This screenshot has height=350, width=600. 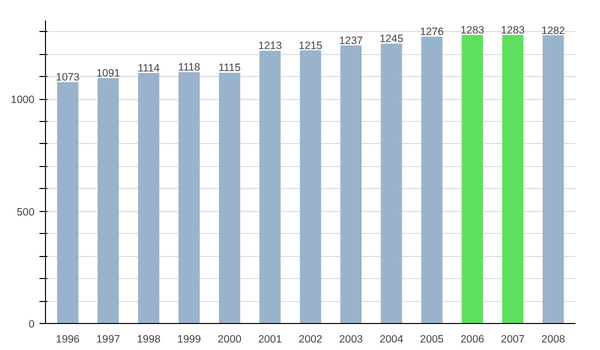 What do you see at coordinates (189, 68) in the screenshot?
I see `data-label: 1118` at bounding box center [189, 68].